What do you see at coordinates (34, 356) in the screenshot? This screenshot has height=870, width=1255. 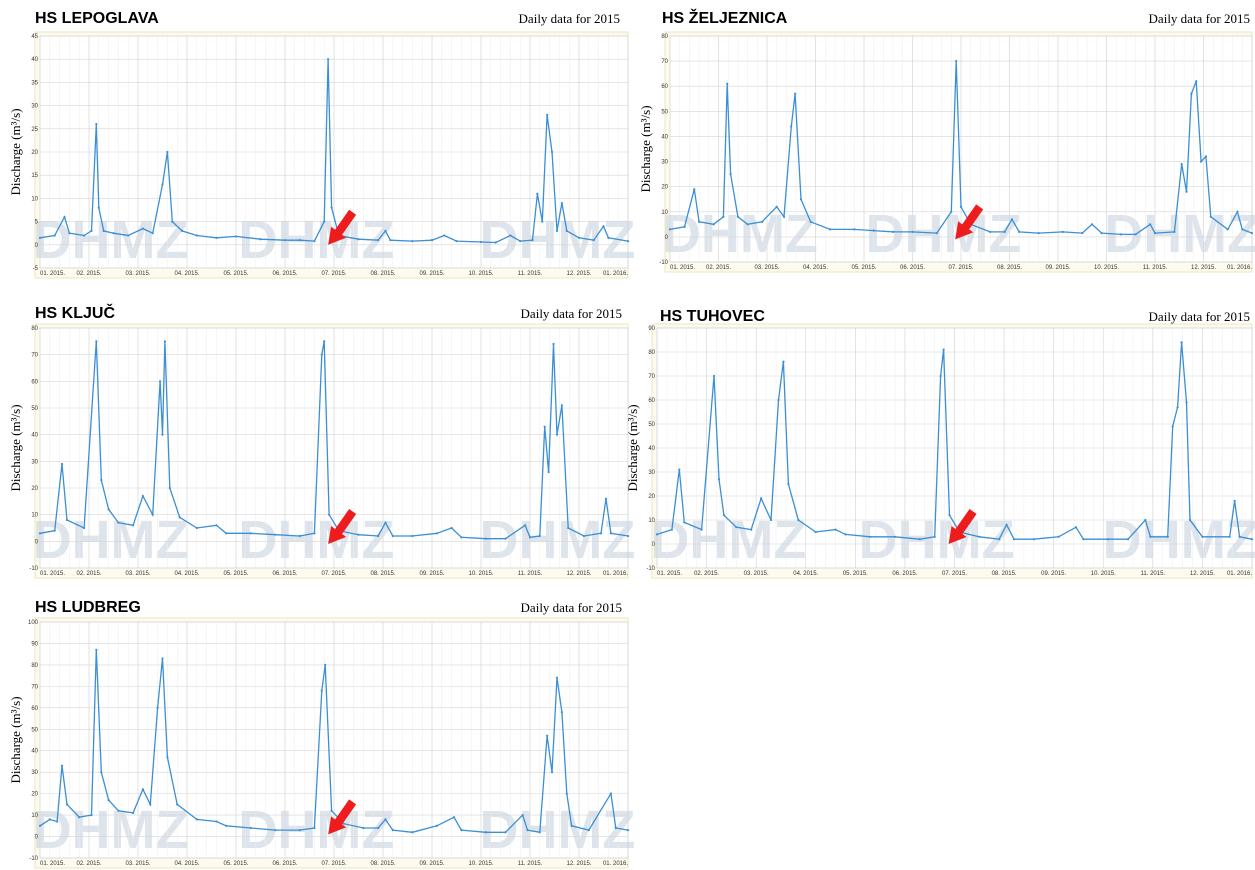 I see `y-tick-label: 70` at bounding box center [34, 356].